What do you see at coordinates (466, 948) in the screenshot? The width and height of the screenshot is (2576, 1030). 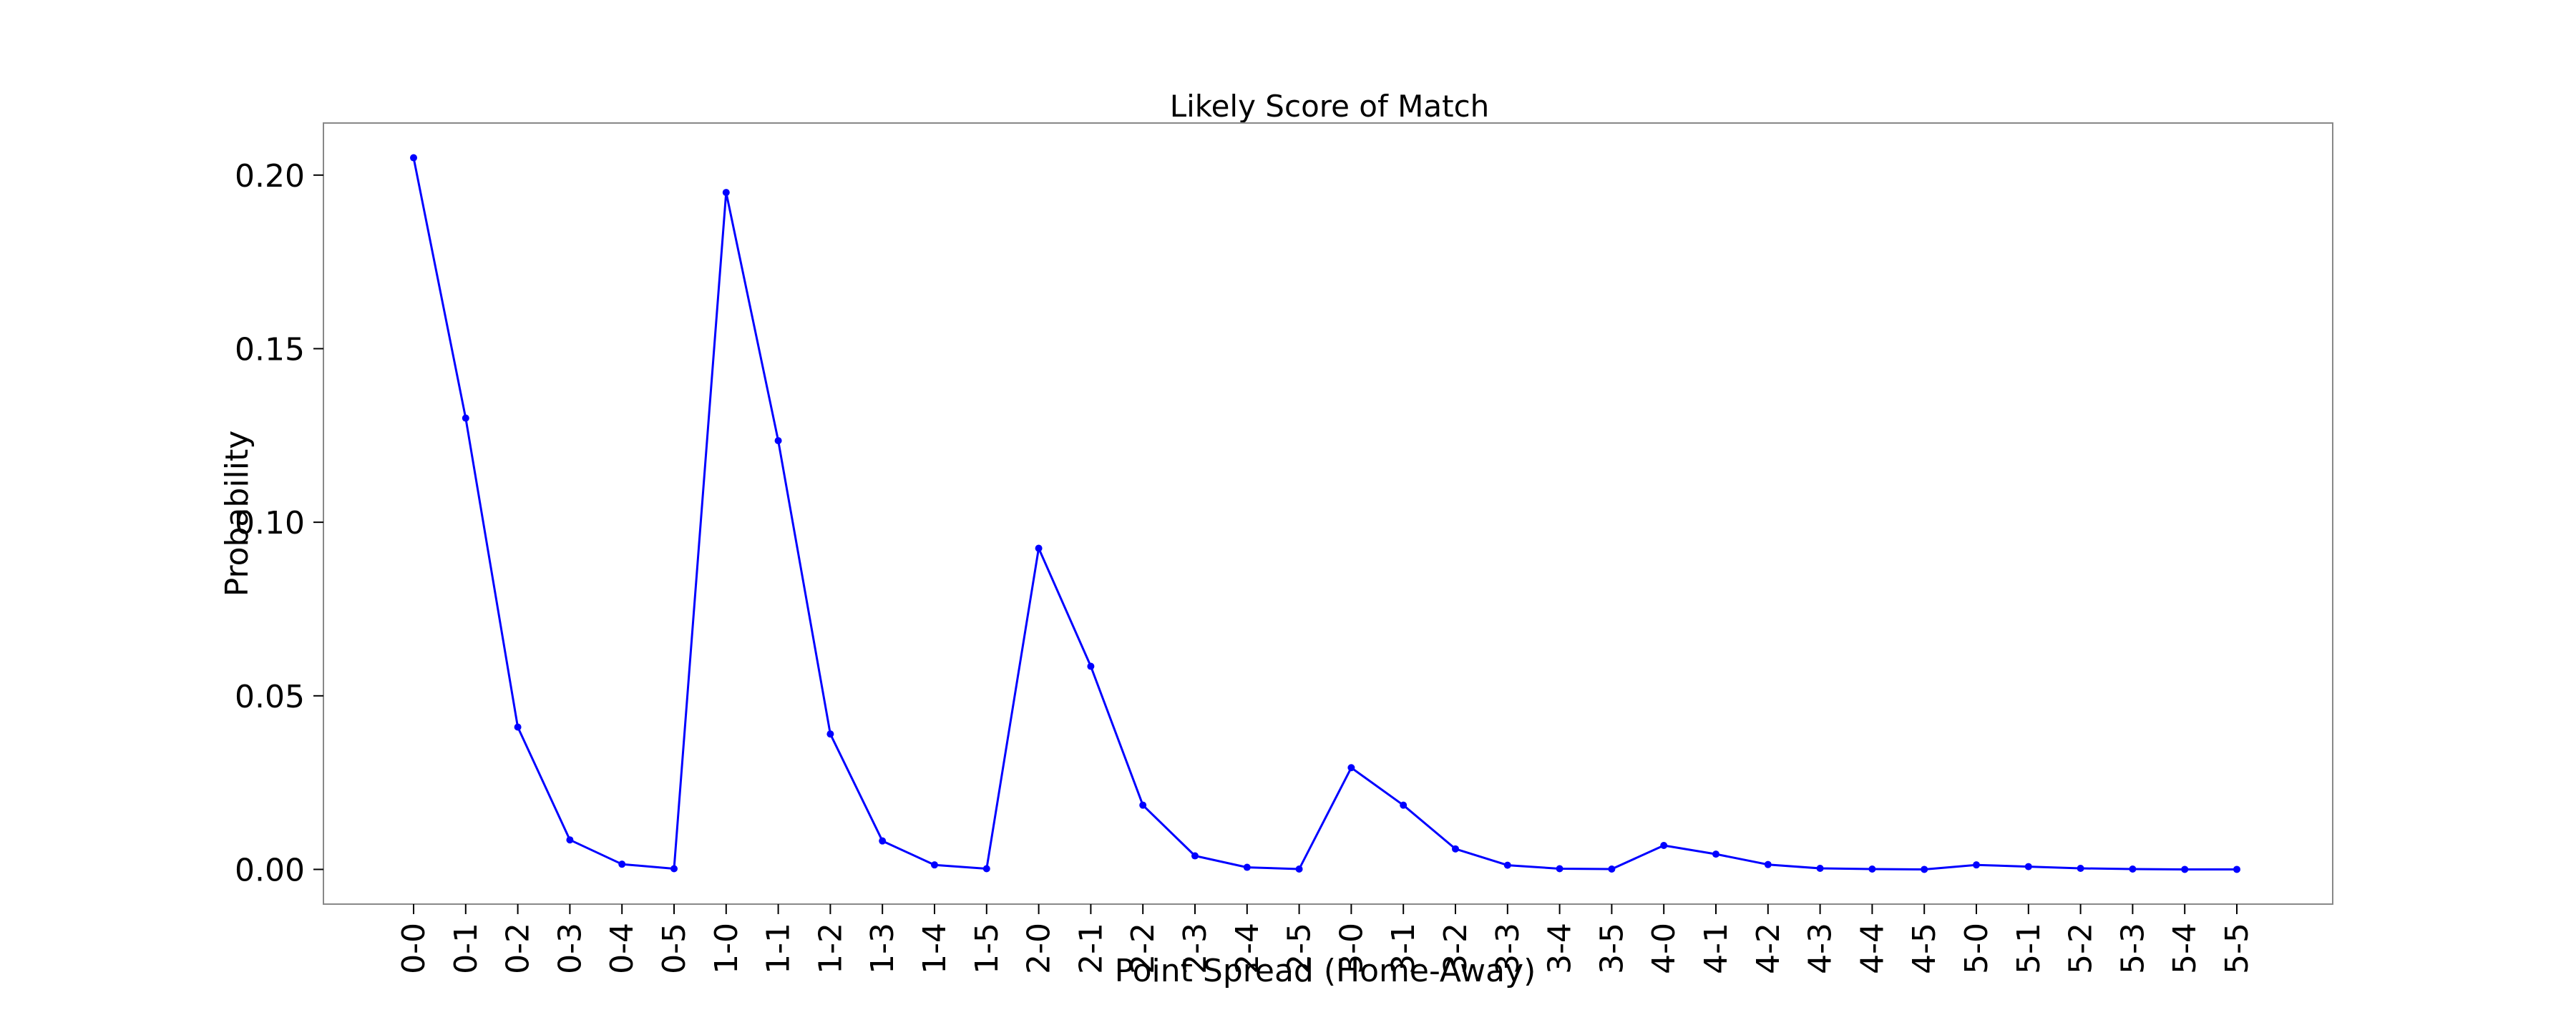 I see `x-tick-label: 0-1` at bounding box center [466, 948].